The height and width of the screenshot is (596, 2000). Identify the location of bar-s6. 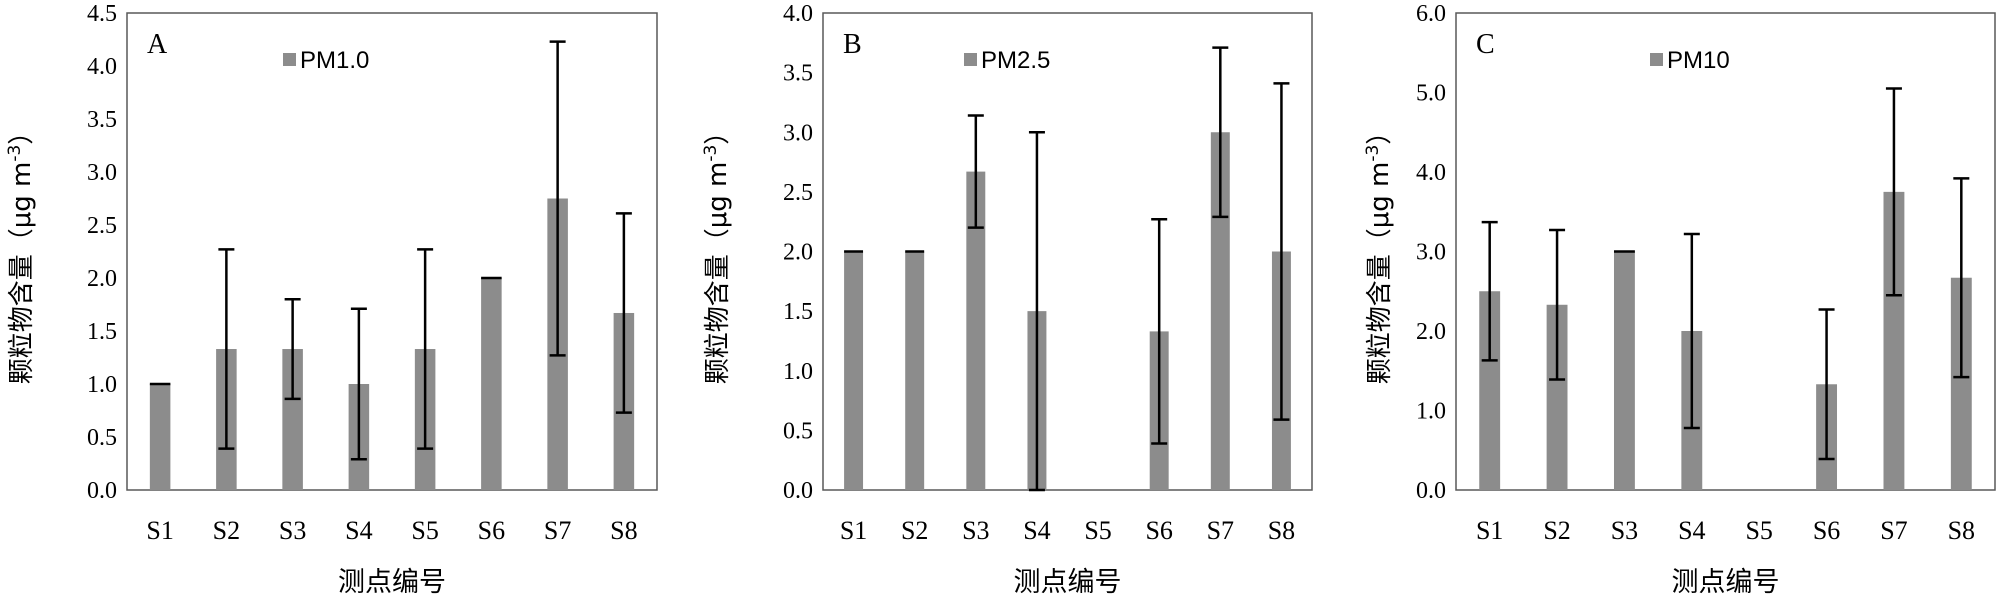
(491, 384).